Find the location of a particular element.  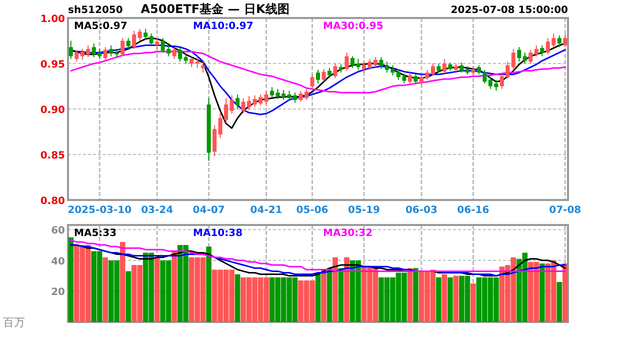

y-tick-label: 0.90 is located at coordinates (53, 110).